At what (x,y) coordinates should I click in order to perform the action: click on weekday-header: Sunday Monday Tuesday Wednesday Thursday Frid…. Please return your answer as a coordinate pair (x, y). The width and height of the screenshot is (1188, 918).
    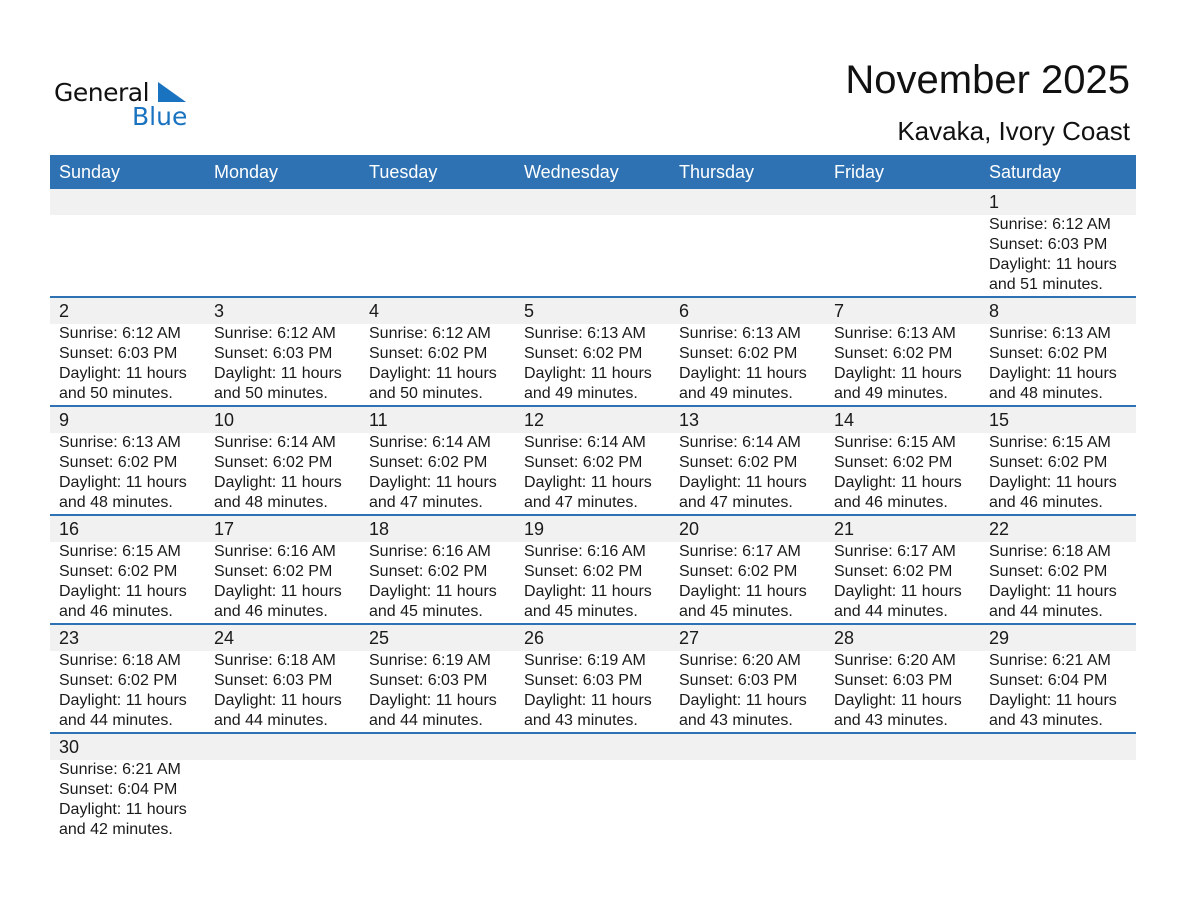
    Looking at the image, I should click on (593, 172).